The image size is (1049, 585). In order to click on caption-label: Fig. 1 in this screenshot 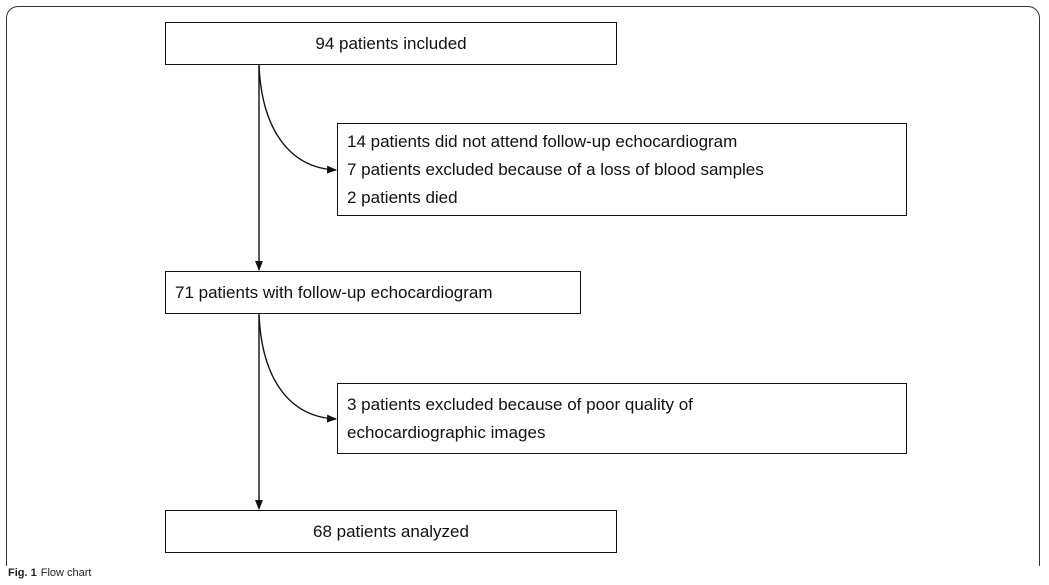, I will do `click(22, 573)`.